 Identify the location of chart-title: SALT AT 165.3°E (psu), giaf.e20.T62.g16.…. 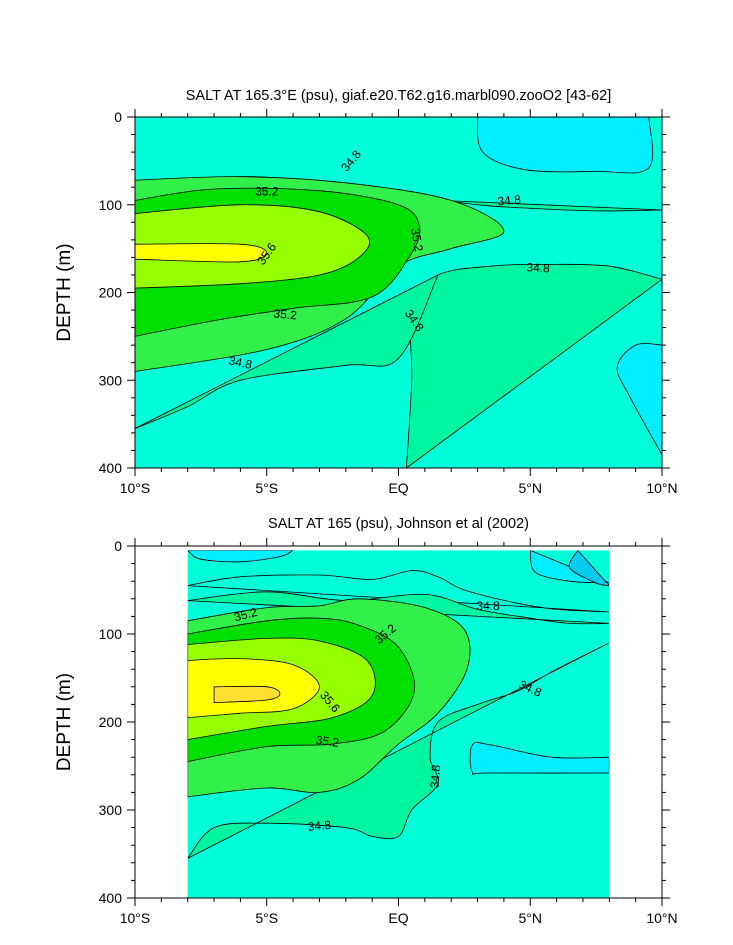
(398, 96).